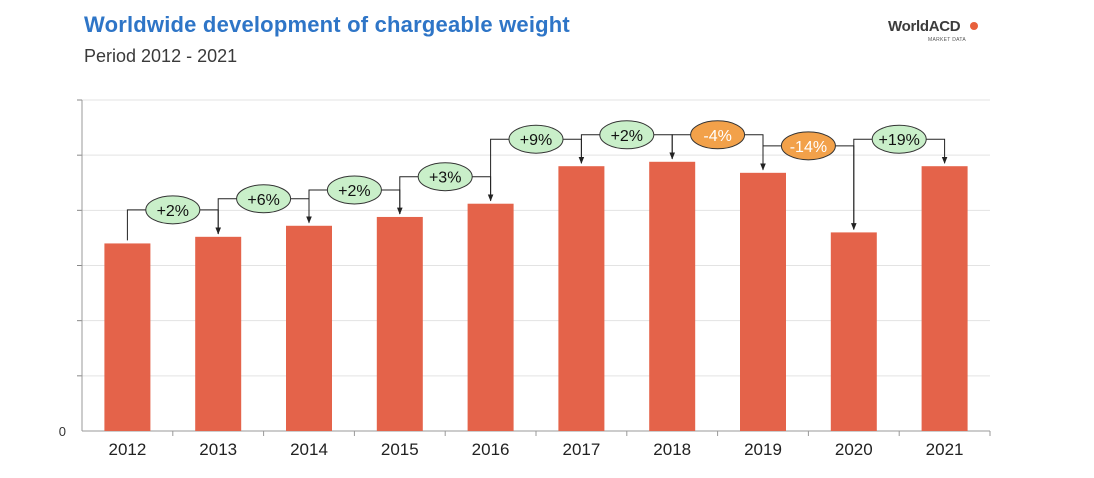  I want to click on chart-subtitle: Period 2012 - 2021, so click(161, 56).